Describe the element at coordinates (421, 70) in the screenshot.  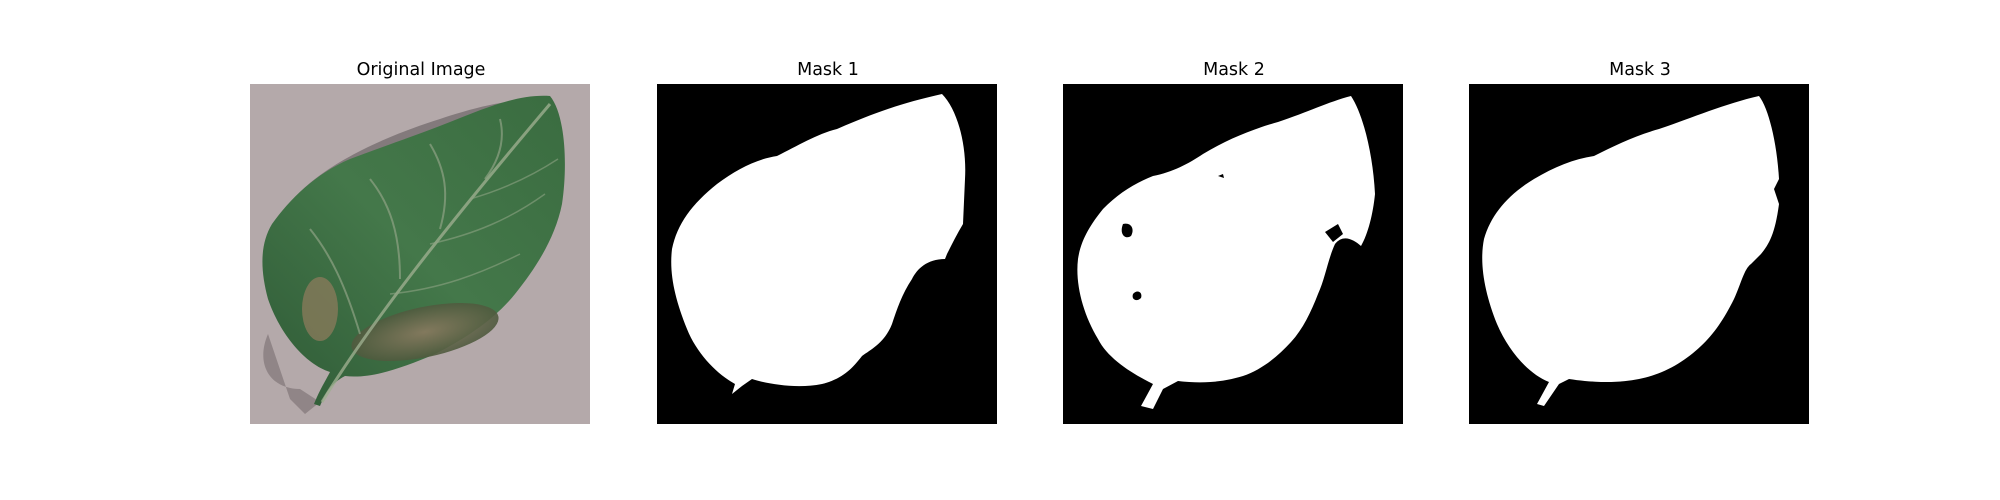
I see `panel-title: Original Image` at that location.